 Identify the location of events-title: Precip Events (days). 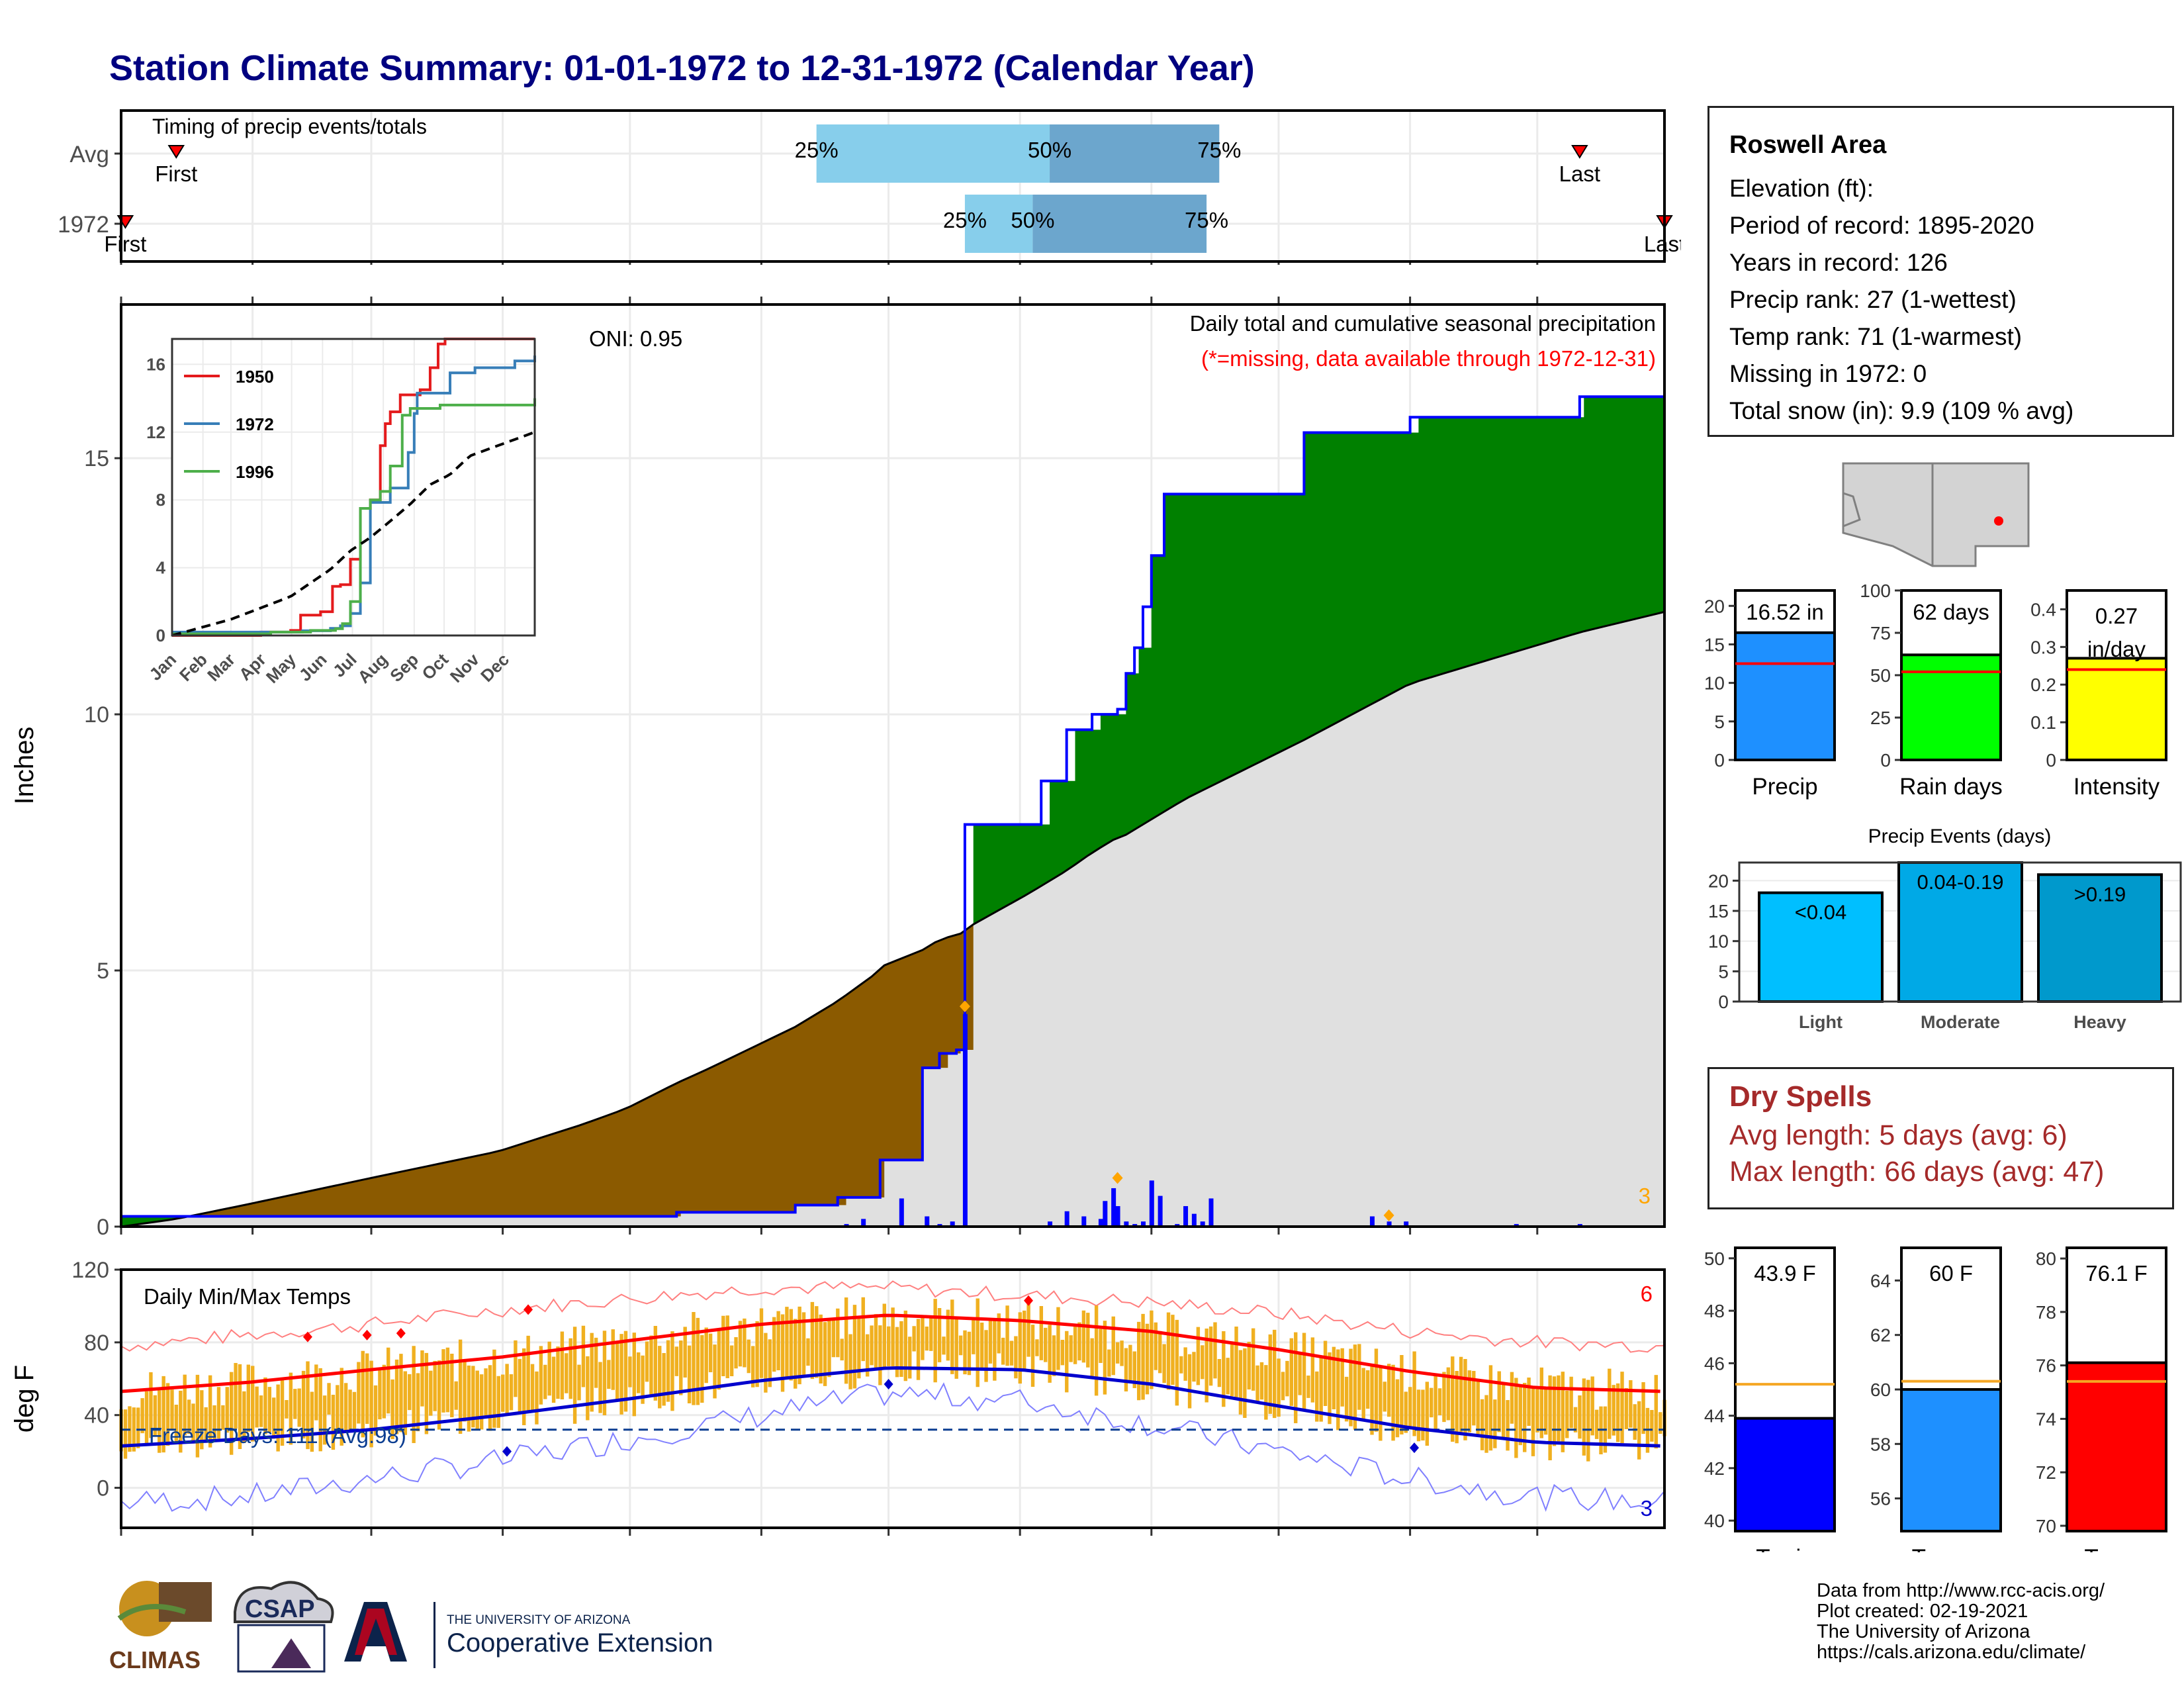
(1960, 836).